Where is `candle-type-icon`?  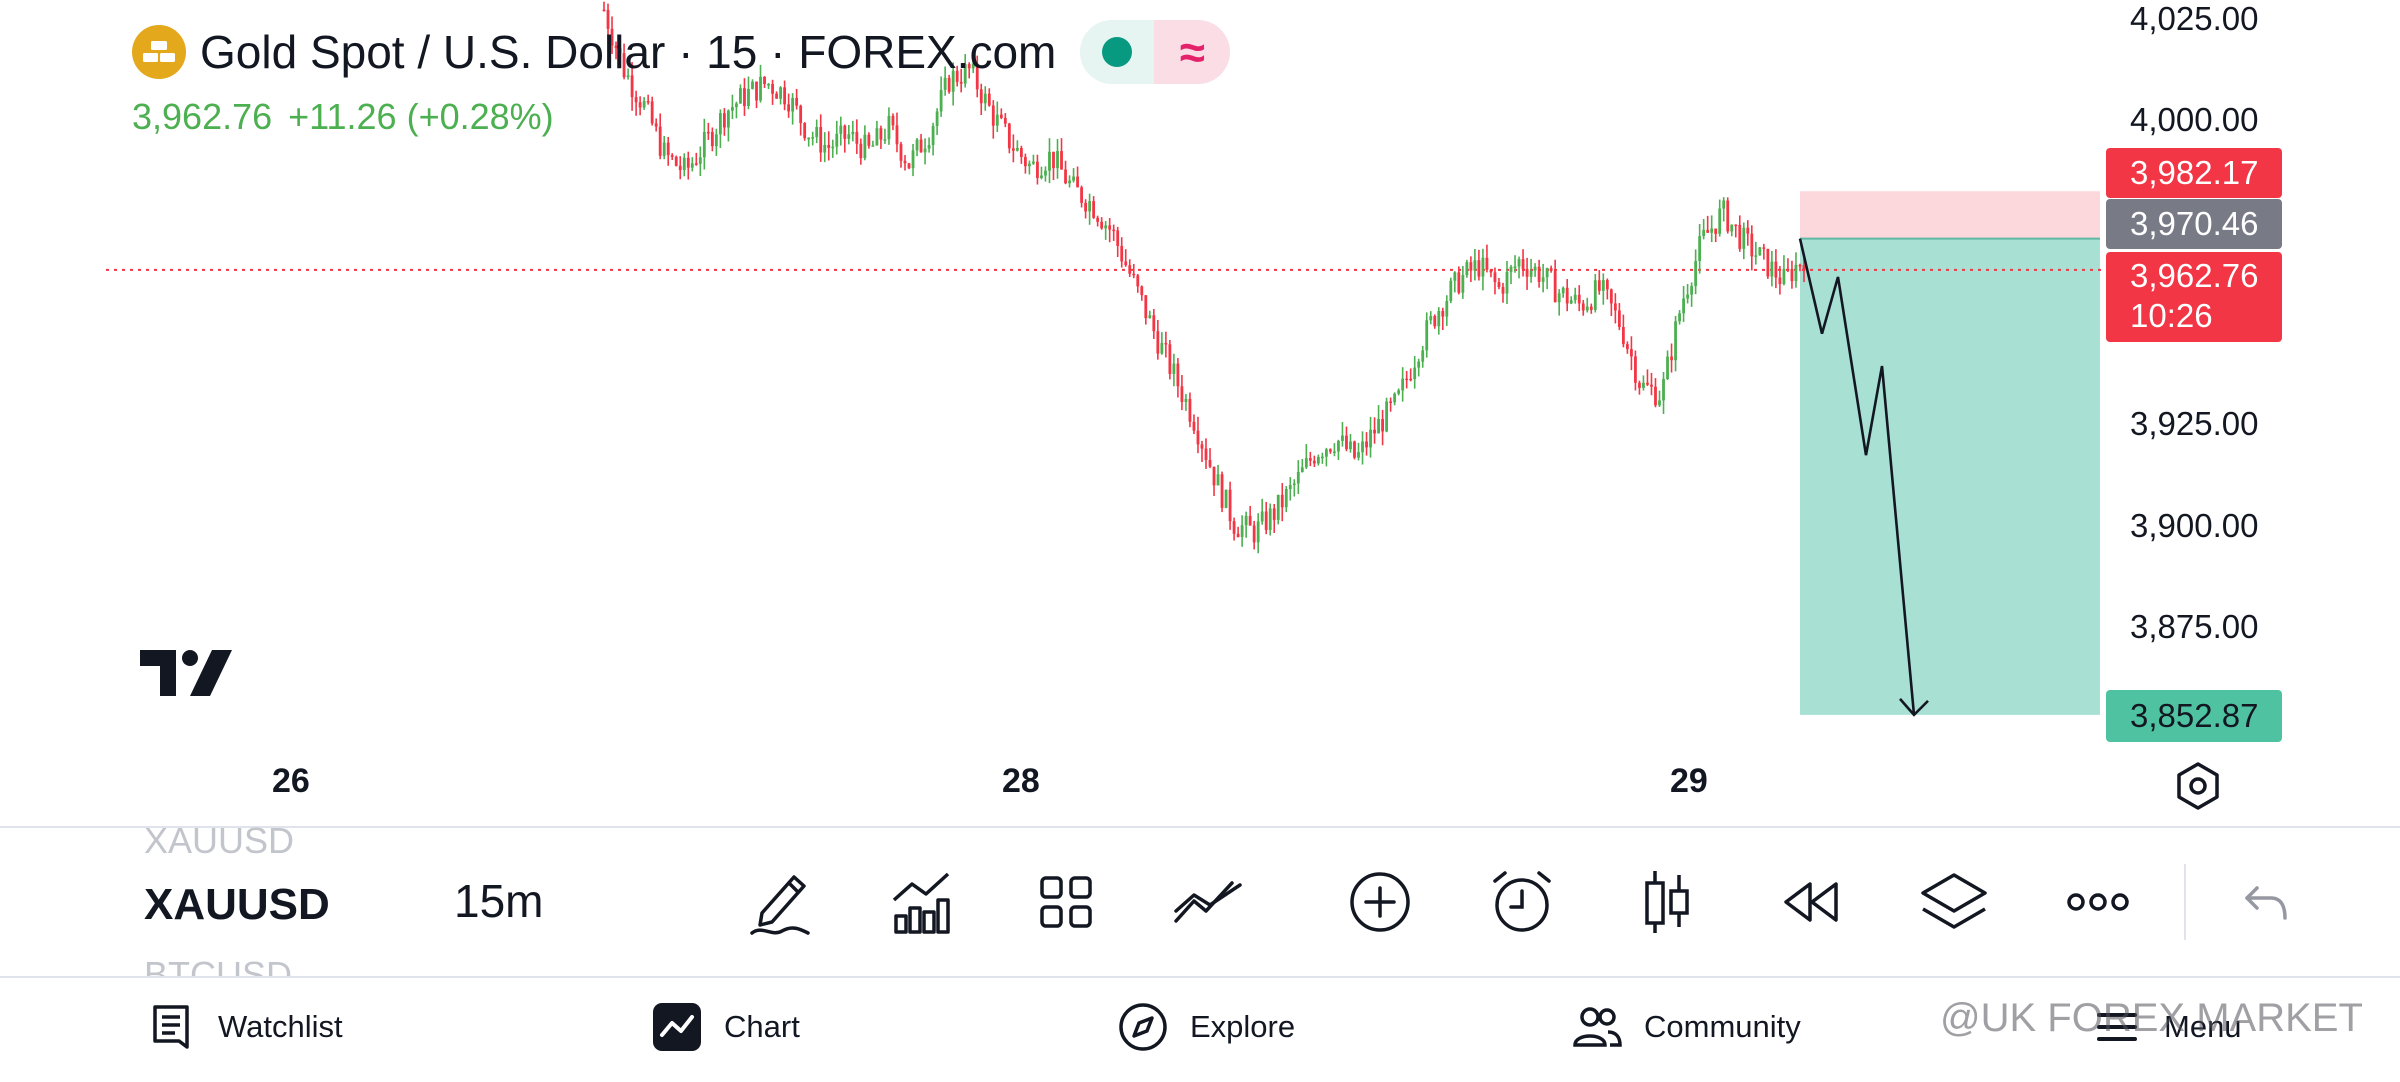 candle-type-icon is located at coordinates (1666, 902).